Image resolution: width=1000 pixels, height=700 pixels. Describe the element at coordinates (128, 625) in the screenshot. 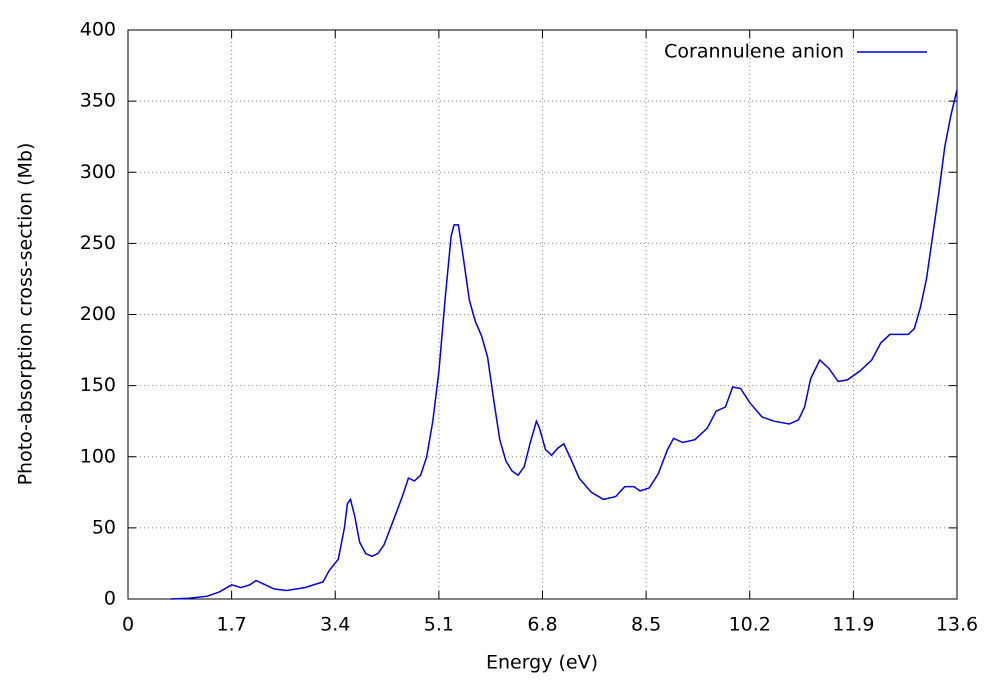

I see `x-tick-label: 0` at that location.